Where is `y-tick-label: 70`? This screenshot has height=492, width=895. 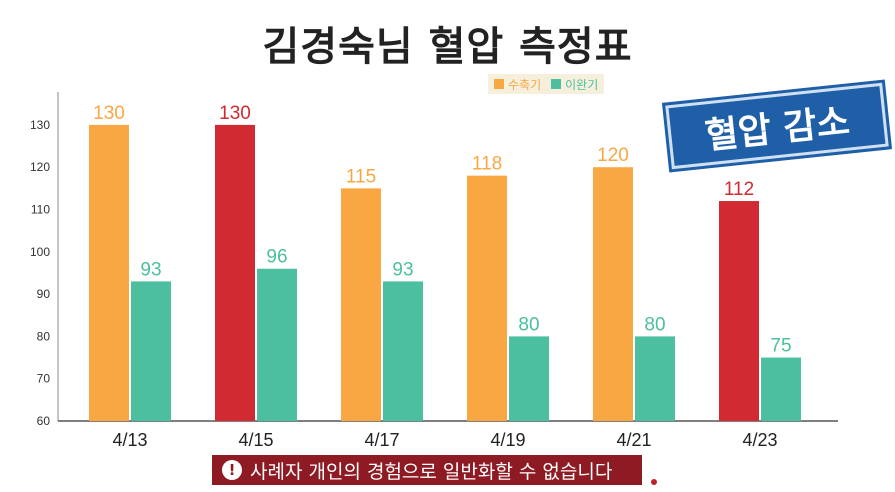
y-tick-label: 70 is located at coordinates (44, 379).